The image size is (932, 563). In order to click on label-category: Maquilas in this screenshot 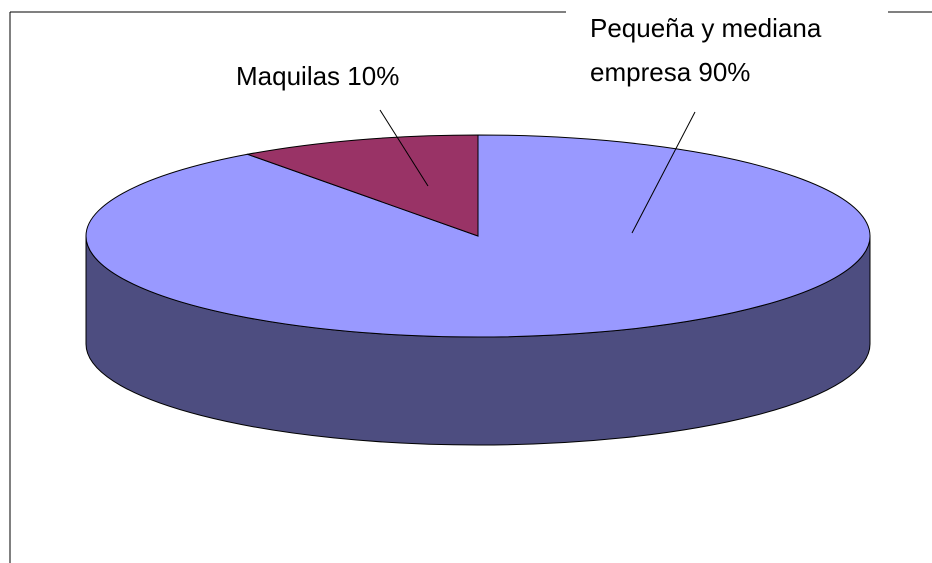, I will do `click(288, 76)`.